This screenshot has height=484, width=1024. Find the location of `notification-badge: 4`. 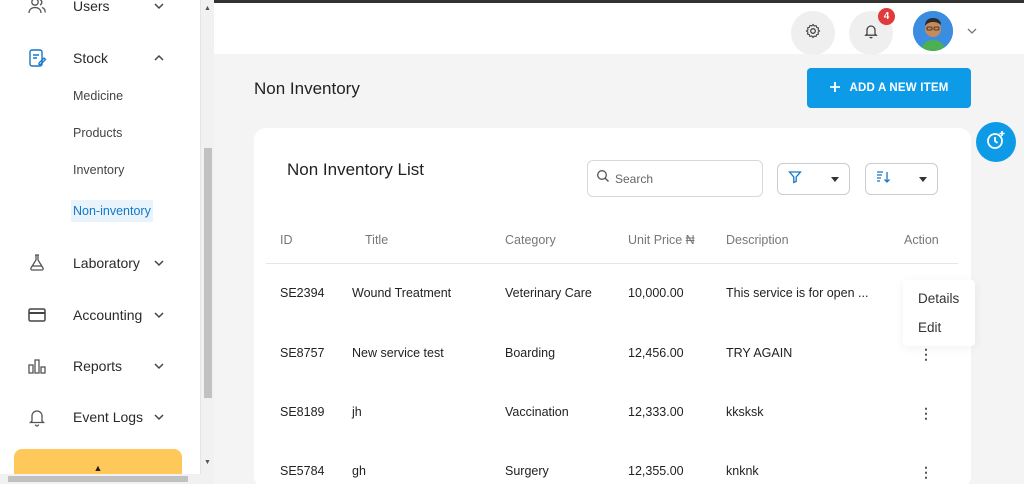

notification-badge: 4 is located at coordinates (886, 16).